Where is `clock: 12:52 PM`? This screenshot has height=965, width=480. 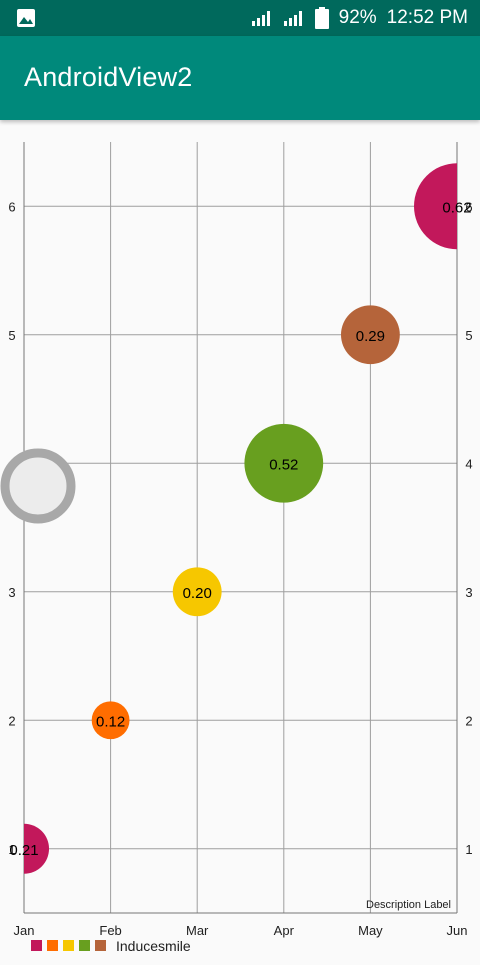
clock: 12:52 PM is located at coordinates (427, 17).